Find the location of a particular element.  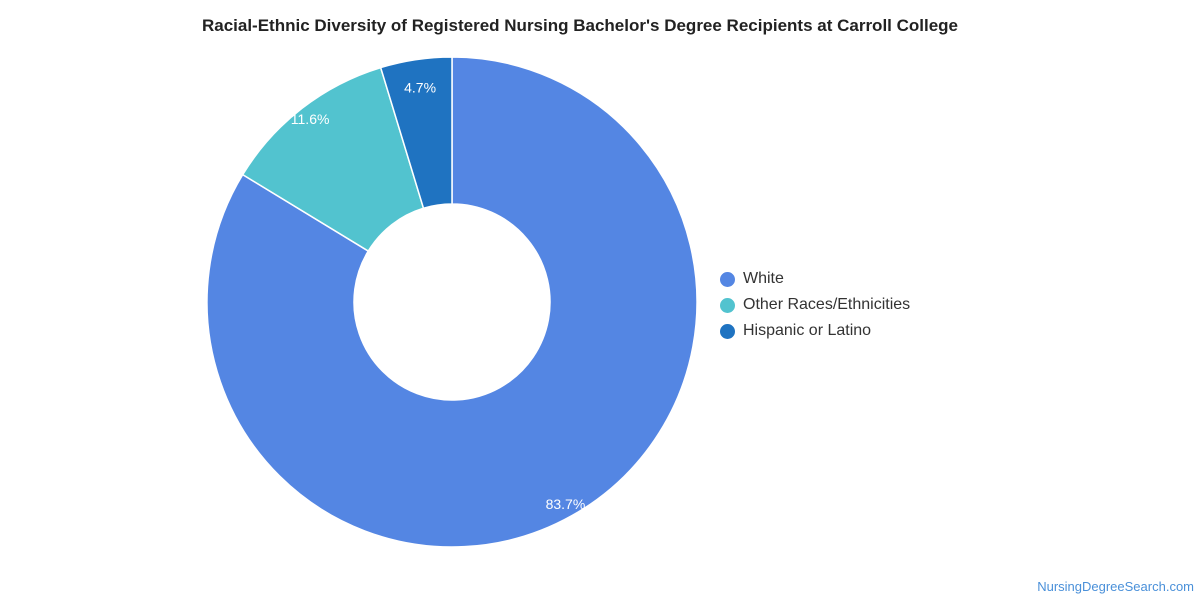

legend-swatch-white is located at coordinates (727, 279).